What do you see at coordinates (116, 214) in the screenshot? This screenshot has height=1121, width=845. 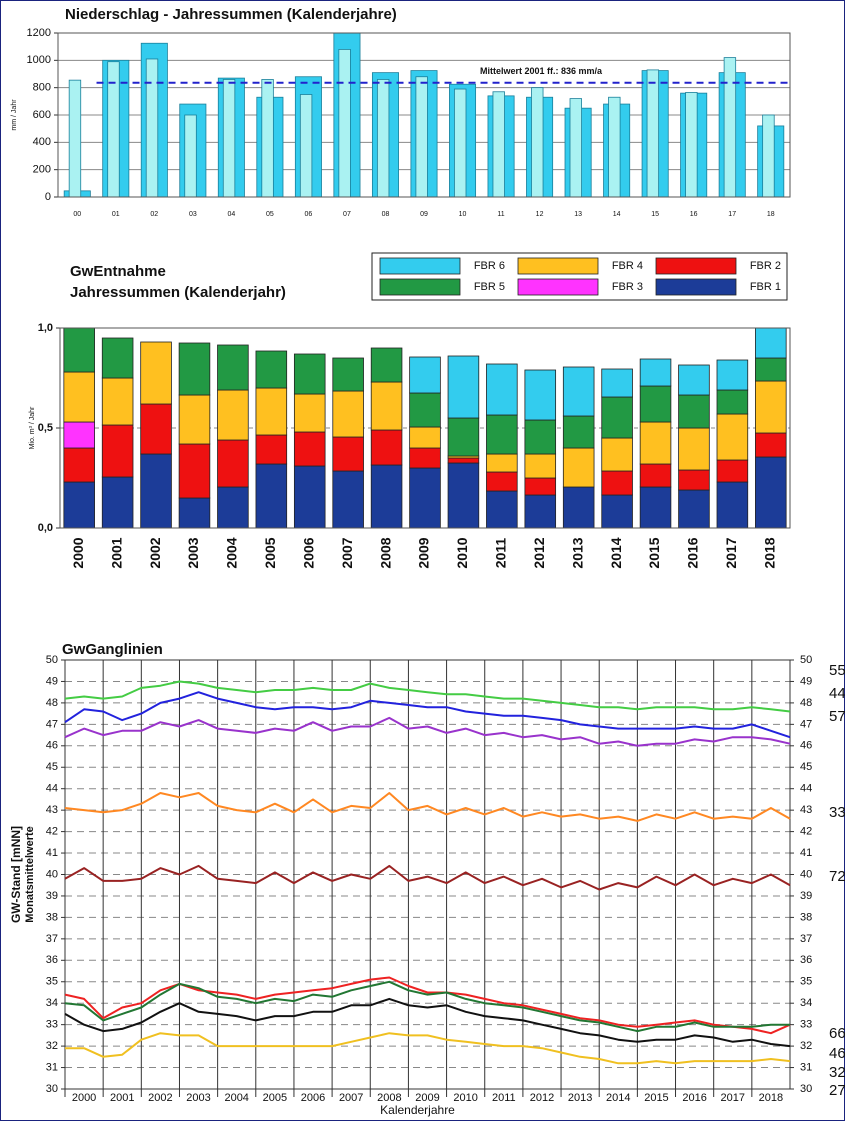 I see `x-tick-label: 01` at bounding box center [116, 214].